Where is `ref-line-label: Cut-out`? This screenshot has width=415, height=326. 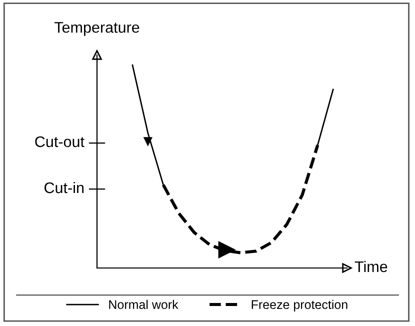 ref-line-label: Cut-out is located at coordinates (59, 142).